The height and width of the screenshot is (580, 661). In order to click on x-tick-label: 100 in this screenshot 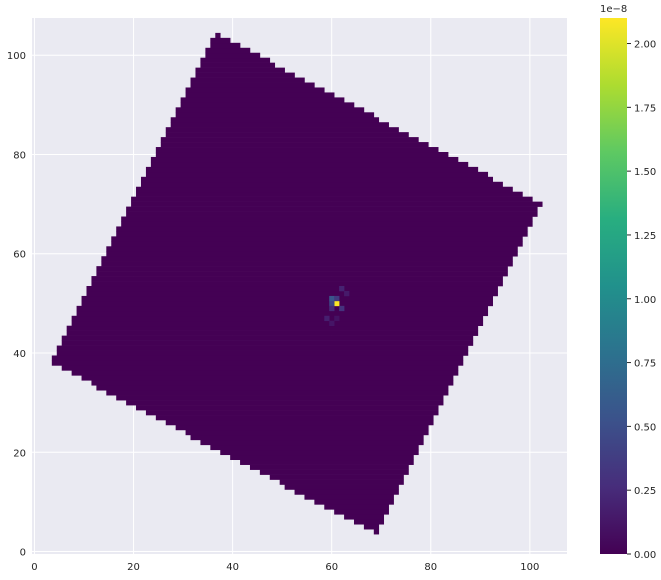, I will do `click(529, 567)`.